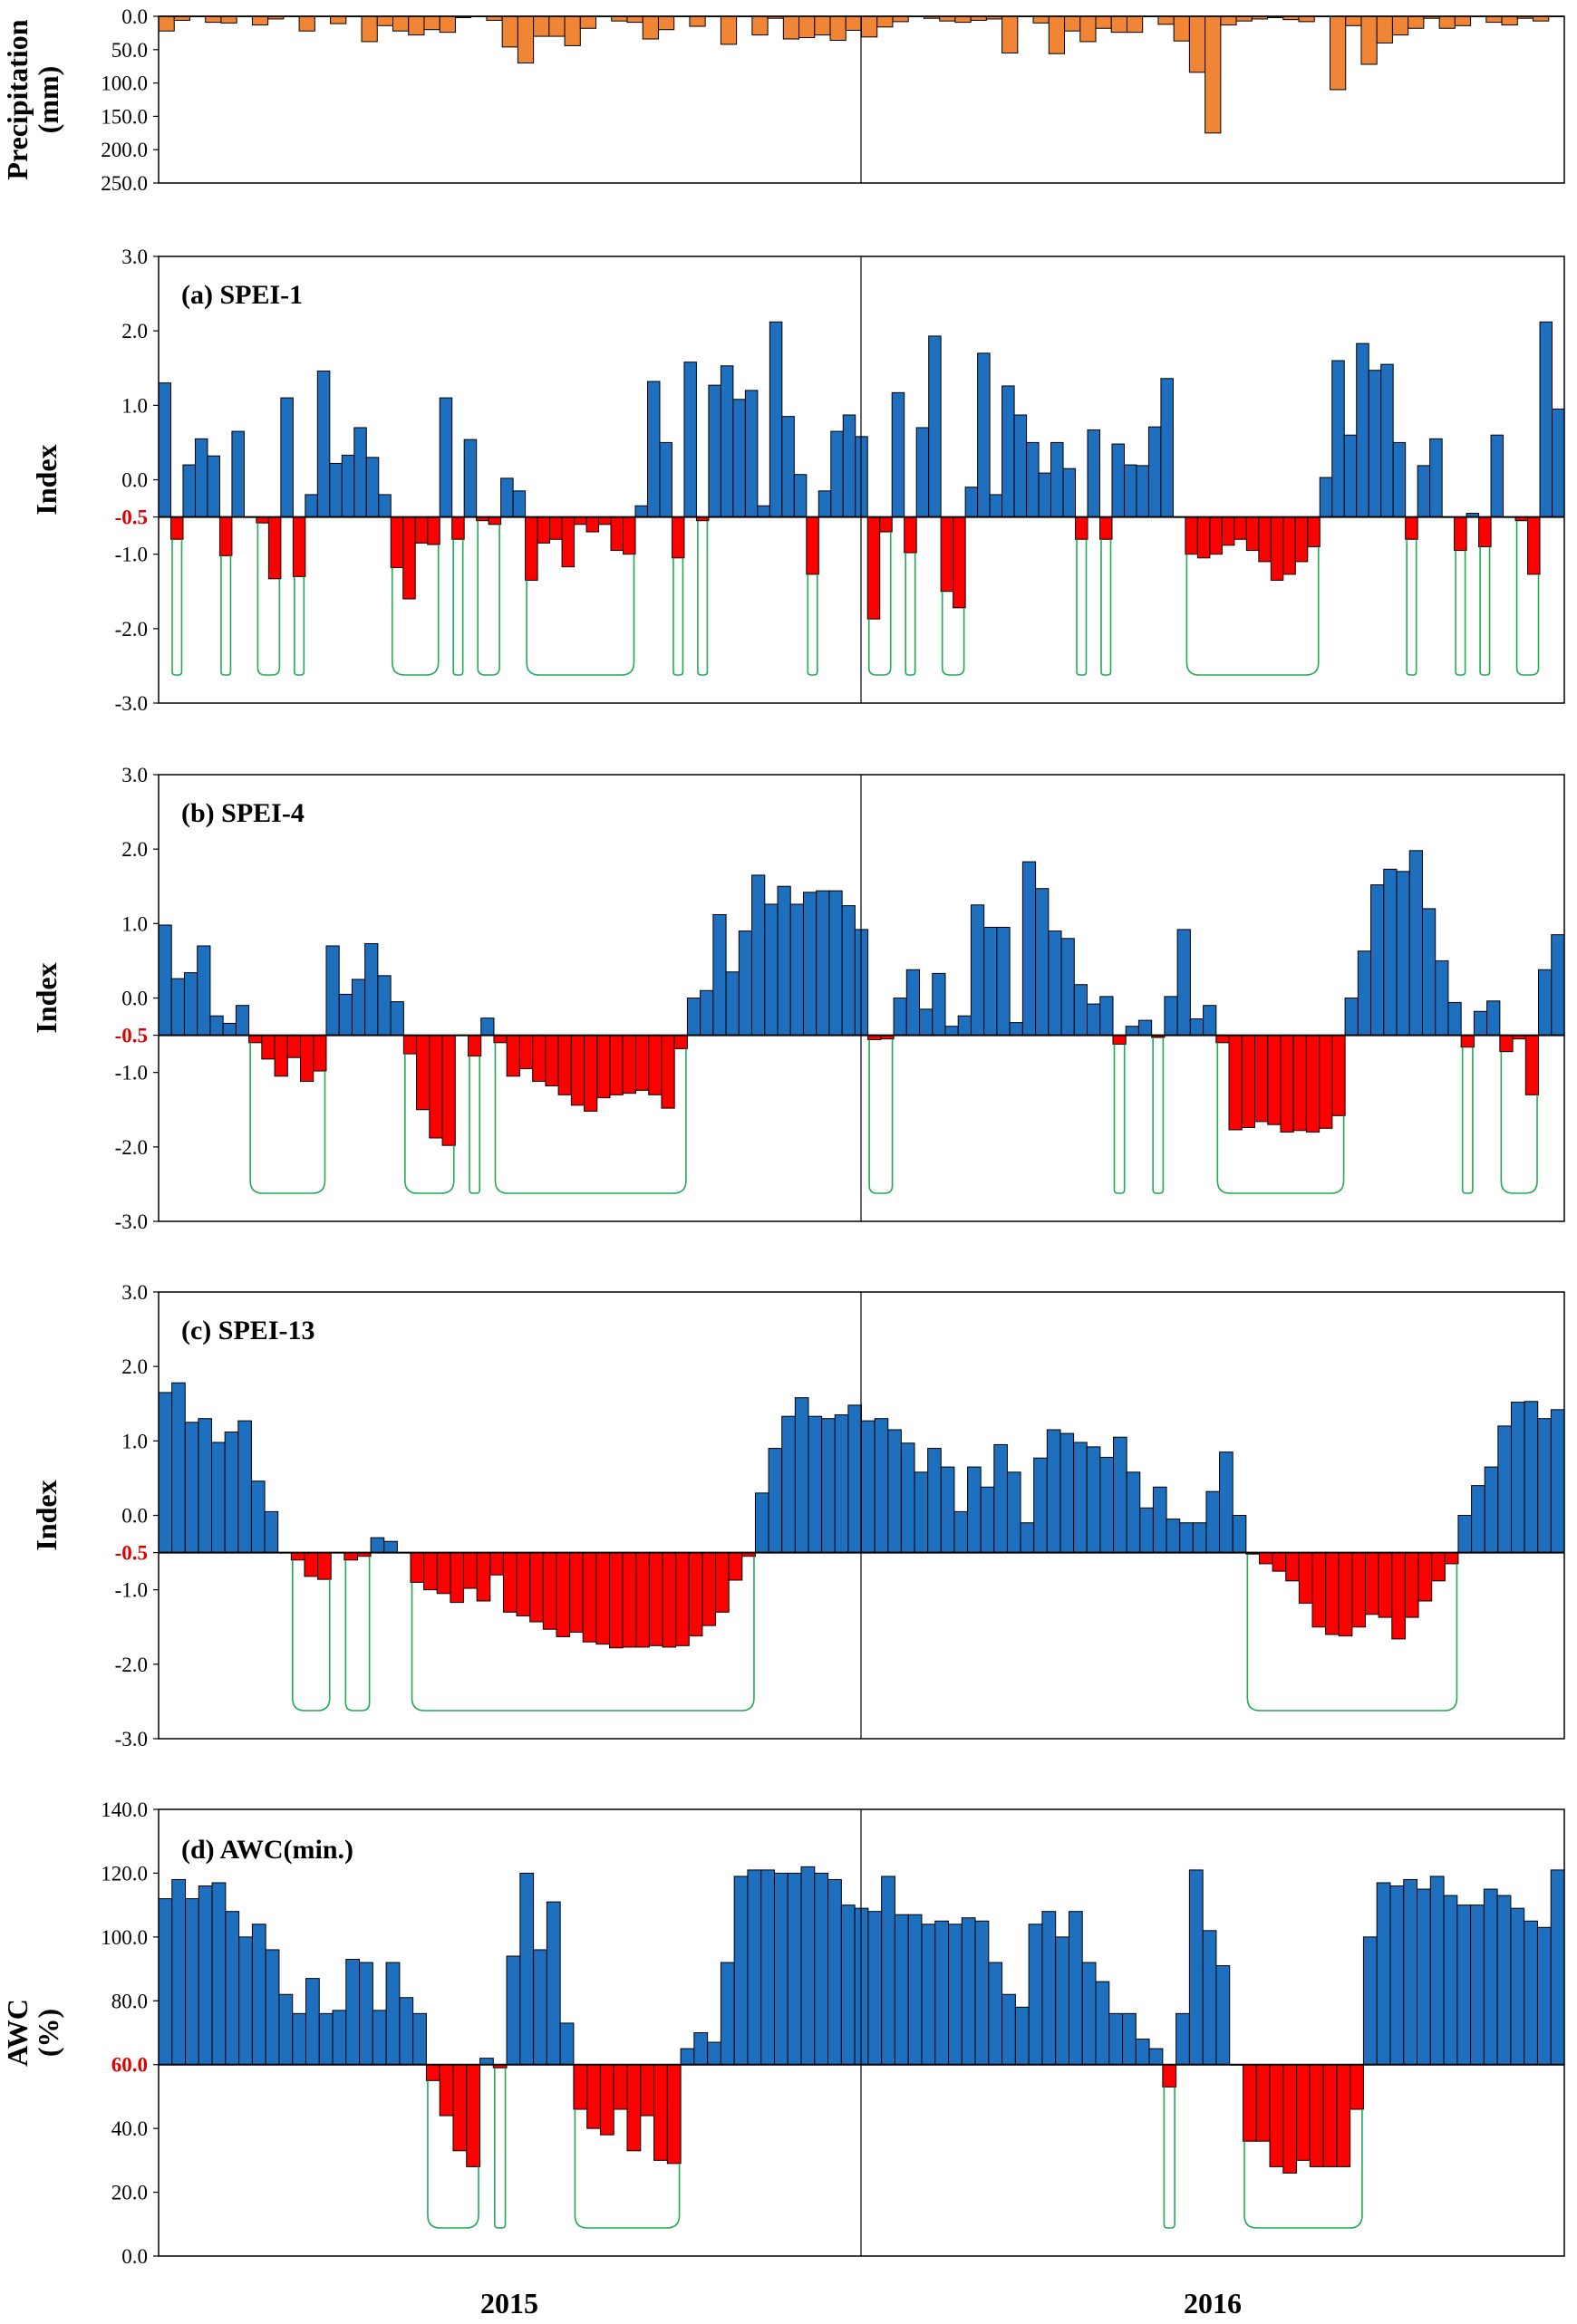 Image resolution: width=1577 pixels, height=2324 pixels. What do you see at coordinates (132, 517) in the screenshot?
I see `ytick-label: -0.5` at bounding box center [132, 517].